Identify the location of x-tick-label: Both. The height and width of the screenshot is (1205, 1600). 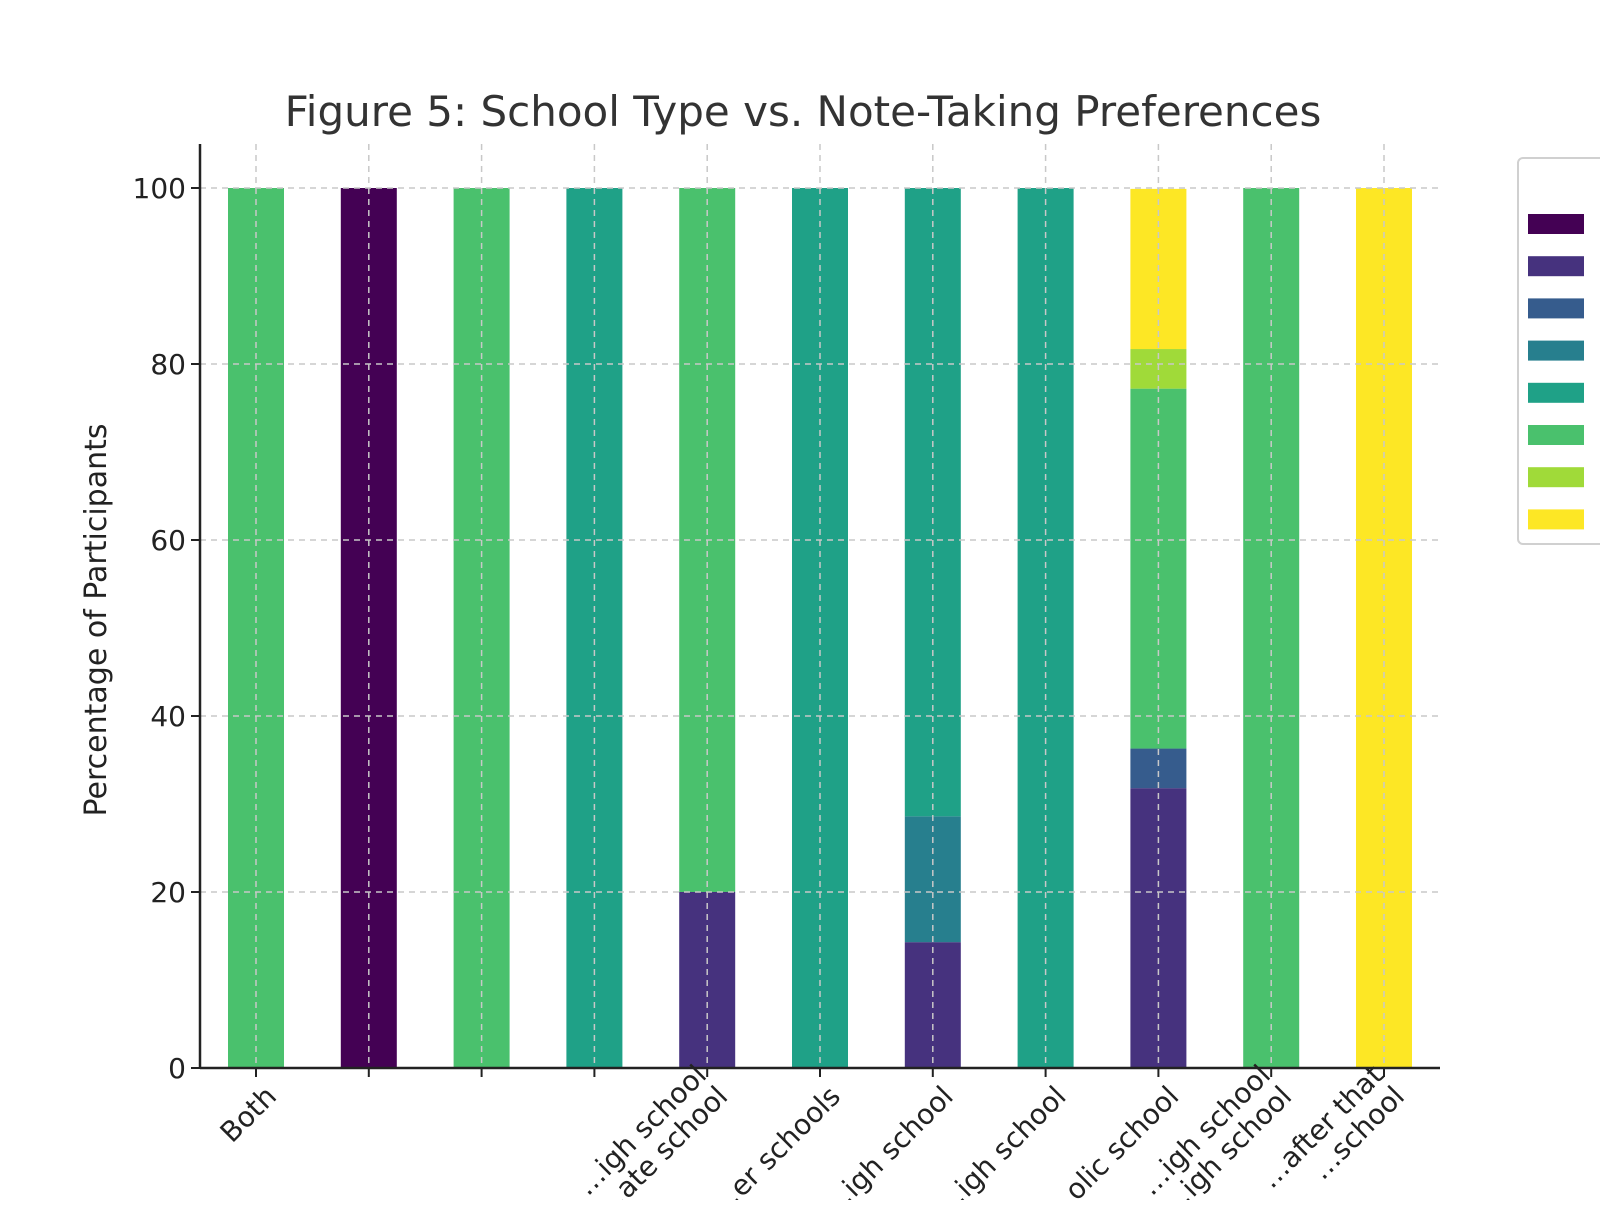
(248, 1114).